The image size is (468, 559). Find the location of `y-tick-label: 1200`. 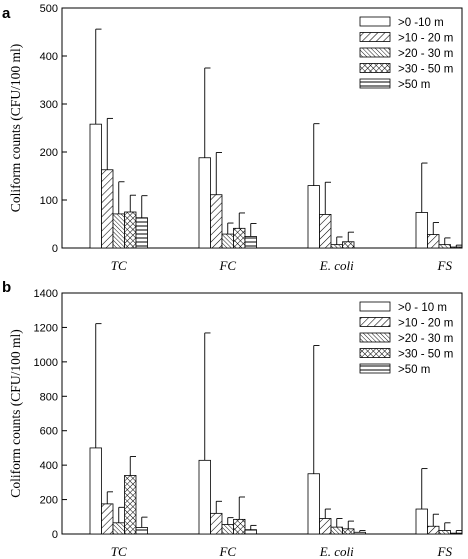

y-tick-label: 1200 is located at coordinates (46, 328).